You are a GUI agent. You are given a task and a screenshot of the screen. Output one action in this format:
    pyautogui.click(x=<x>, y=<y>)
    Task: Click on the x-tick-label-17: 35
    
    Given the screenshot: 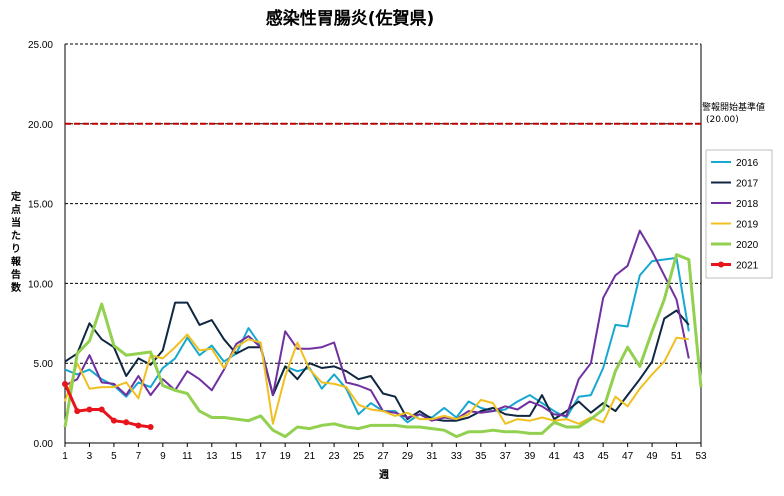 What is the action you would take?
    pyautogui.click(x=481, y=456)
    